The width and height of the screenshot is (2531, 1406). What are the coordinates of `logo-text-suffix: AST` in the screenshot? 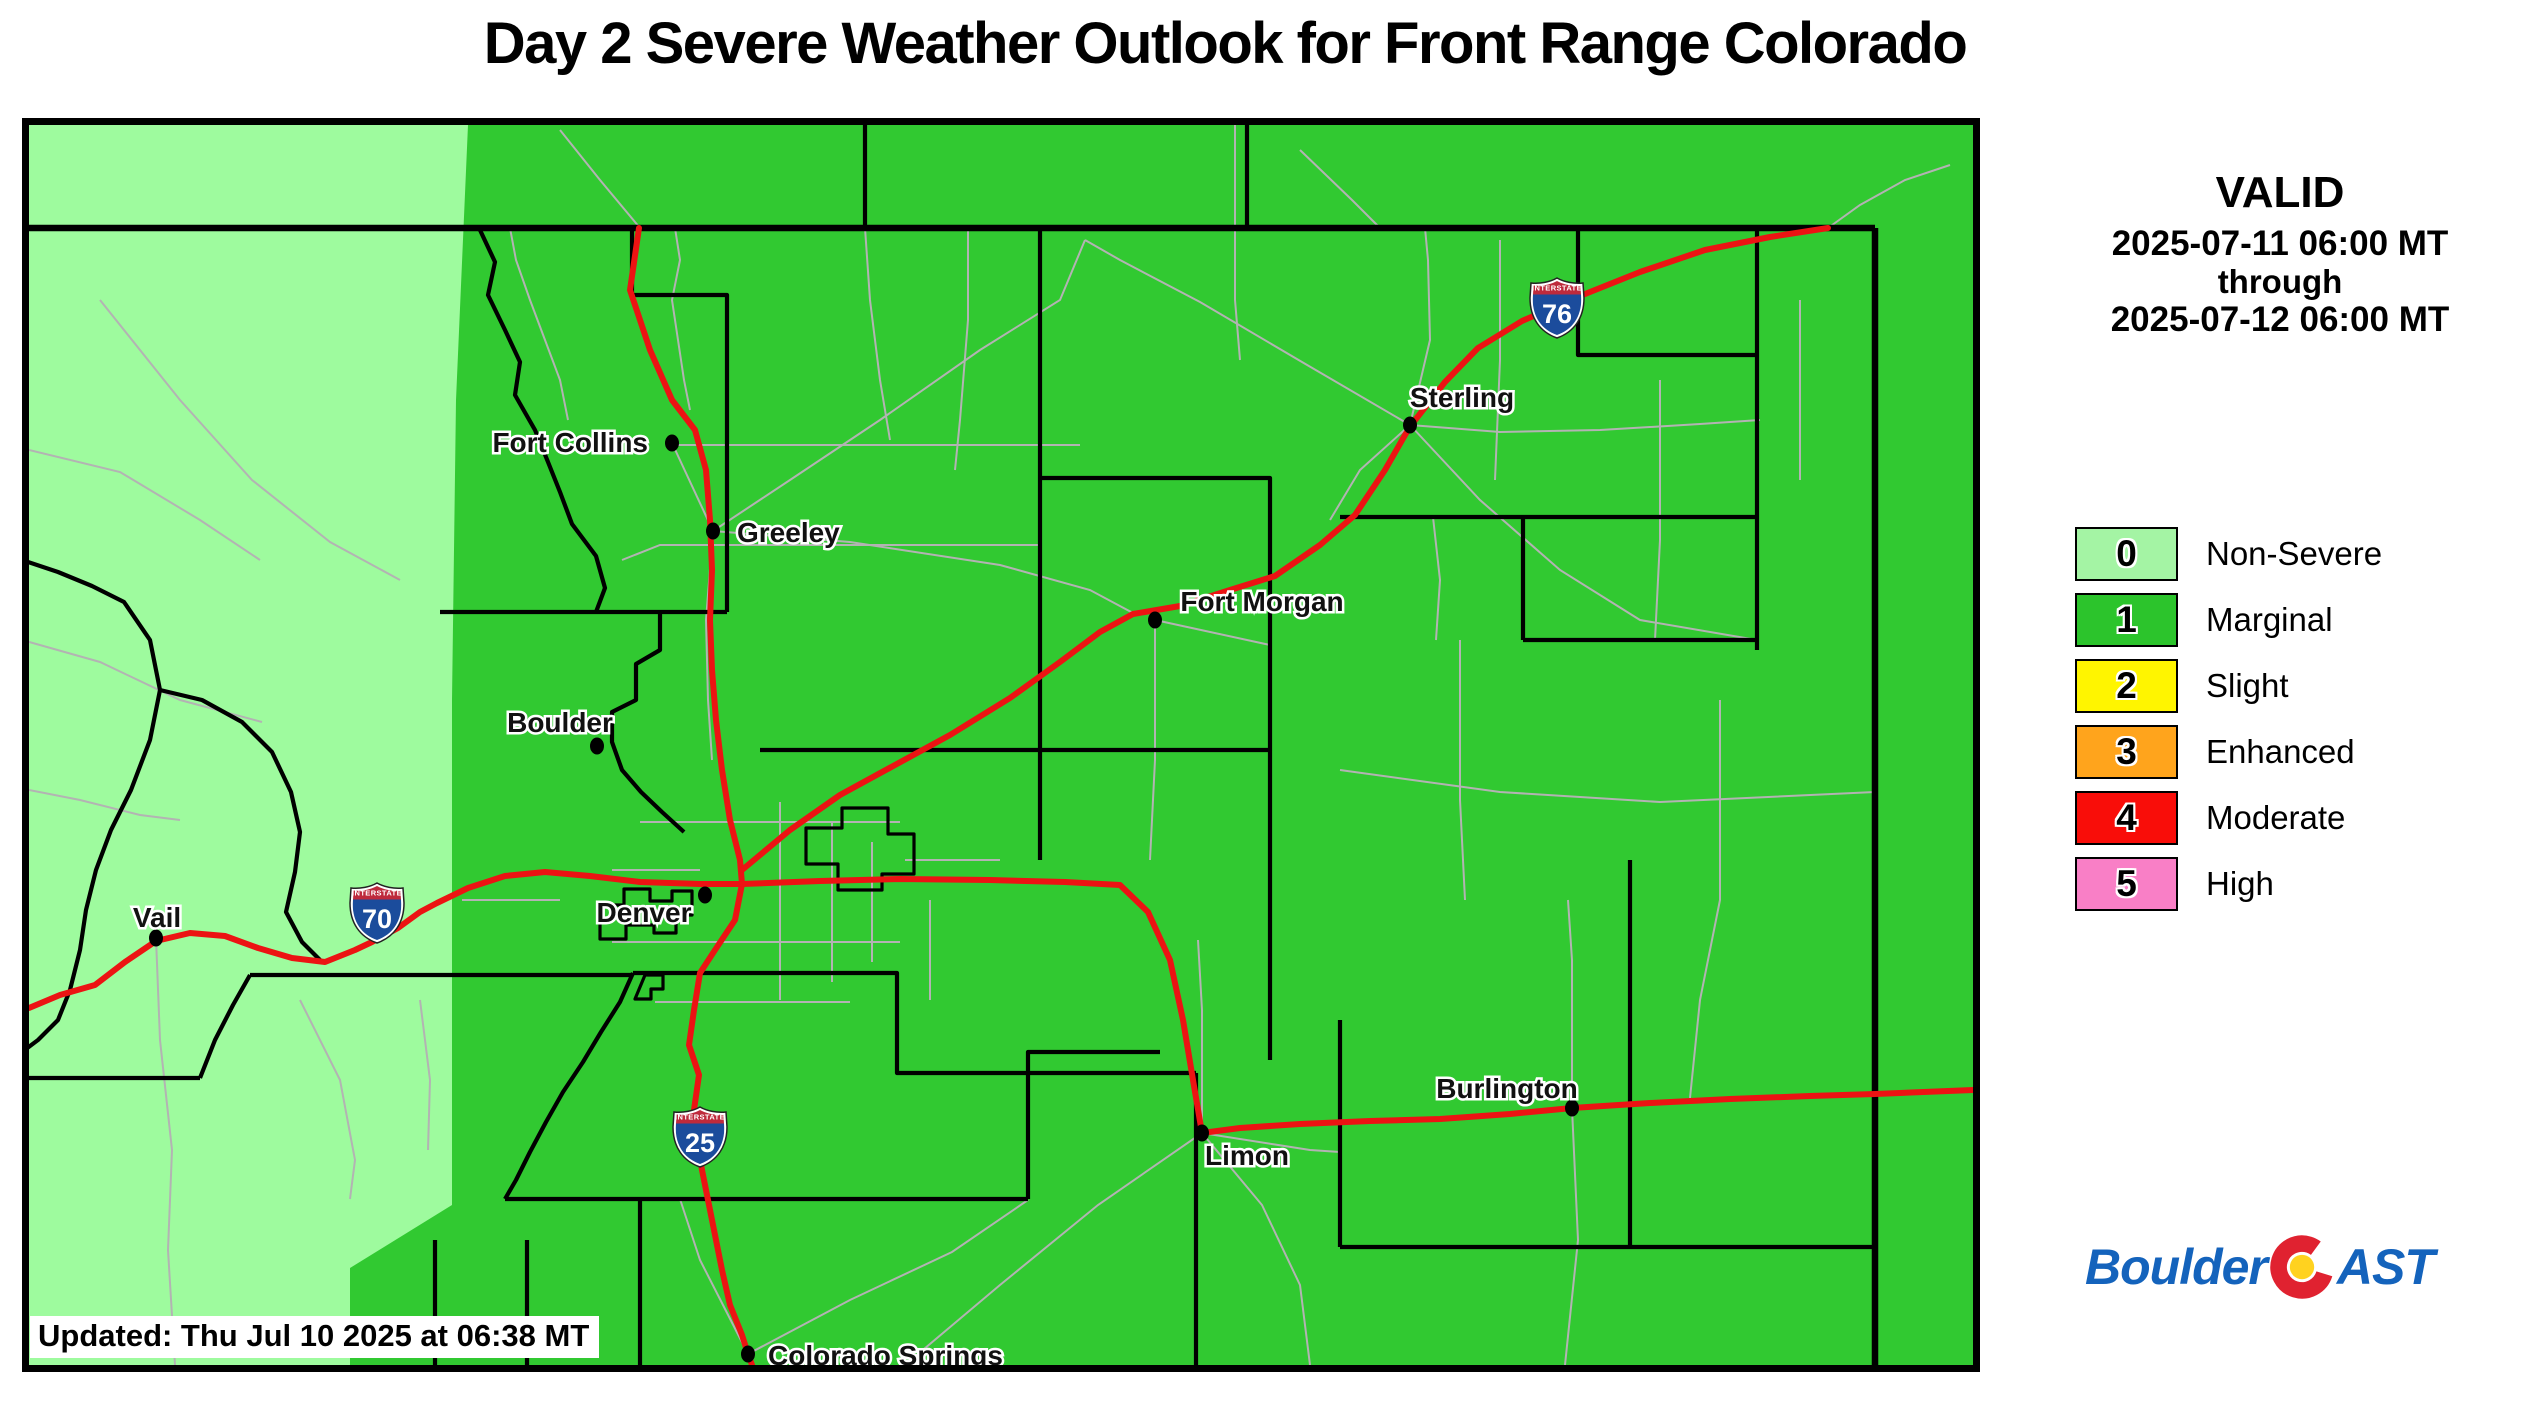 It's located at (2385, 1267).